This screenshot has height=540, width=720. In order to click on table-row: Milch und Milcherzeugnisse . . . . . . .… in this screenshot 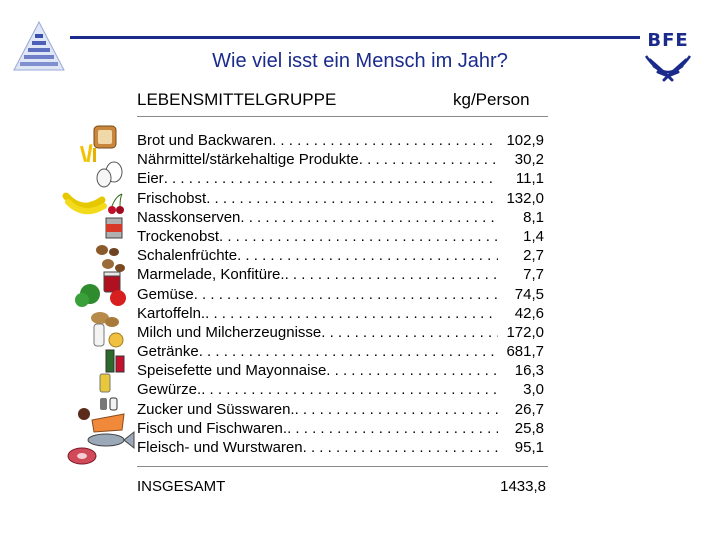, I will do `click(342, 332)`.